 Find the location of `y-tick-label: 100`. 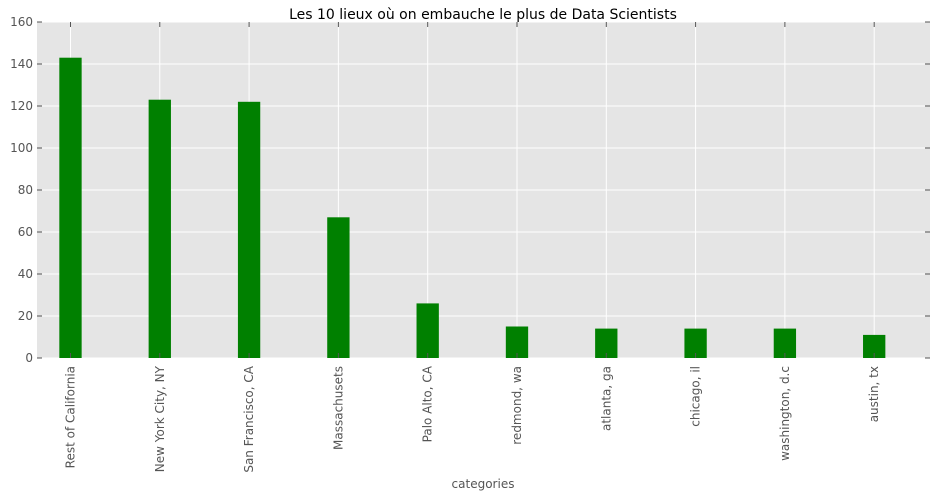

y-tick-label: 100 is located at coordinates (21, 148).